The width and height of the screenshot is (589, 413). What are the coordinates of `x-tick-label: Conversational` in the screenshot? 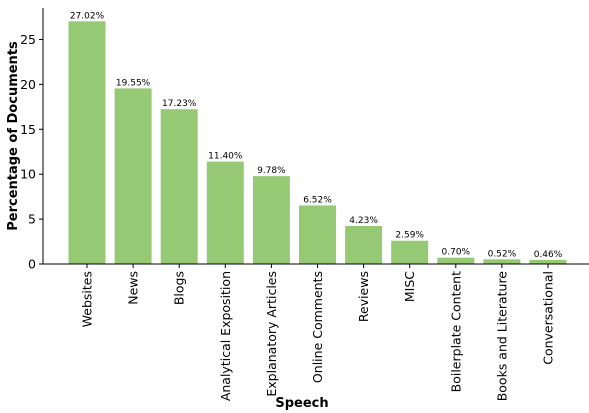 It's located at (548, 318).